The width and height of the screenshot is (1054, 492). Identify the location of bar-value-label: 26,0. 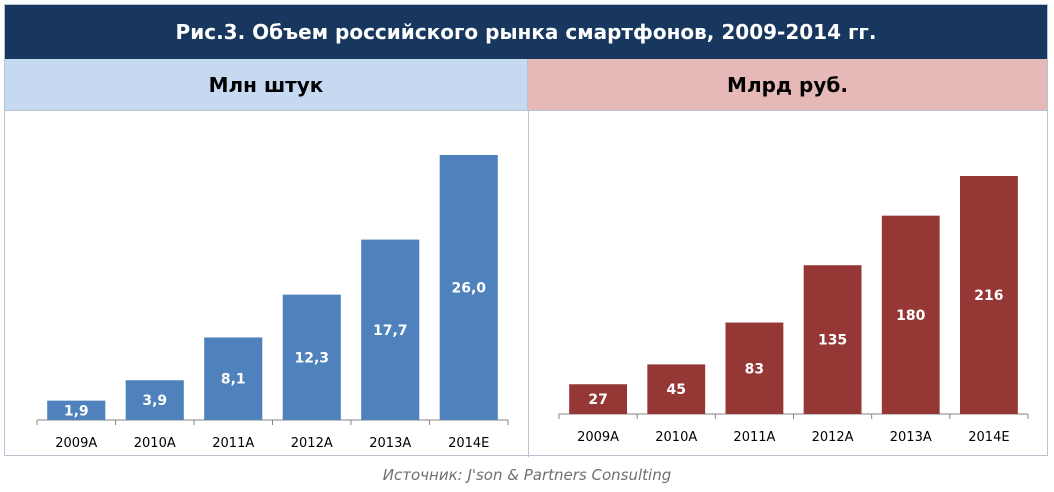
(468, 289).